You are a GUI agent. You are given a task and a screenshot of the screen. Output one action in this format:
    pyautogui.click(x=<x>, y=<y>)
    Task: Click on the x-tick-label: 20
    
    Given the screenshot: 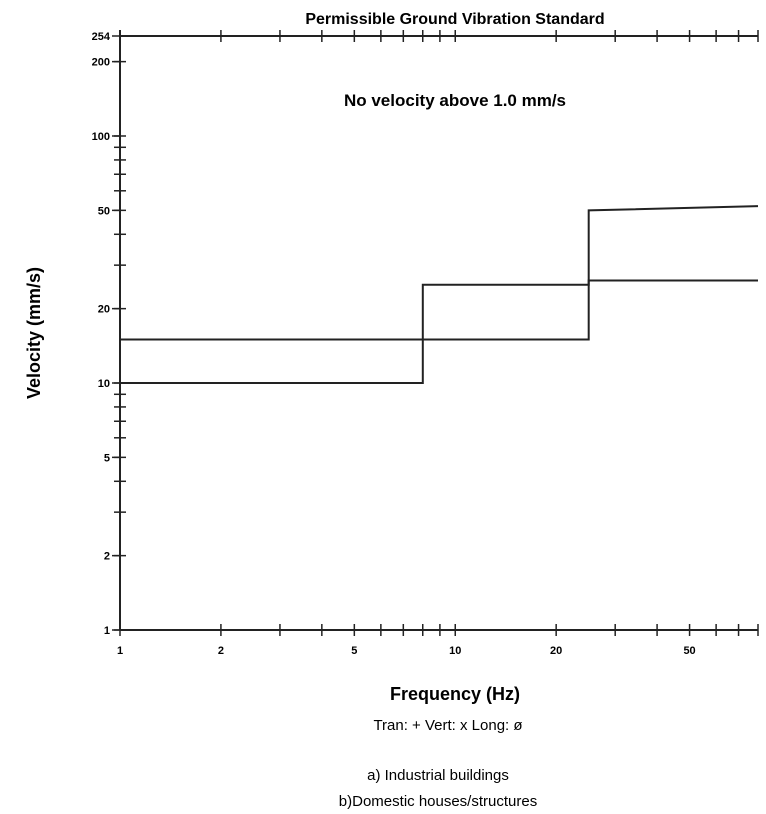 What is the action you would take?
    pyautogui.click(x=556, y=651)
    